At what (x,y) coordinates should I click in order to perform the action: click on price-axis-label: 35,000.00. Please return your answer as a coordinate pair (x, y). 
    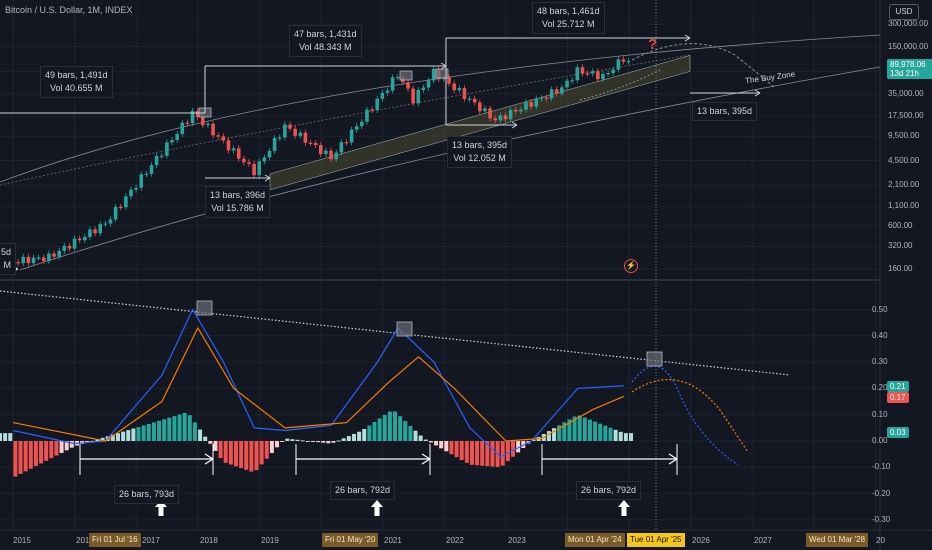
    Looking at the image, I should click on (906, 93).